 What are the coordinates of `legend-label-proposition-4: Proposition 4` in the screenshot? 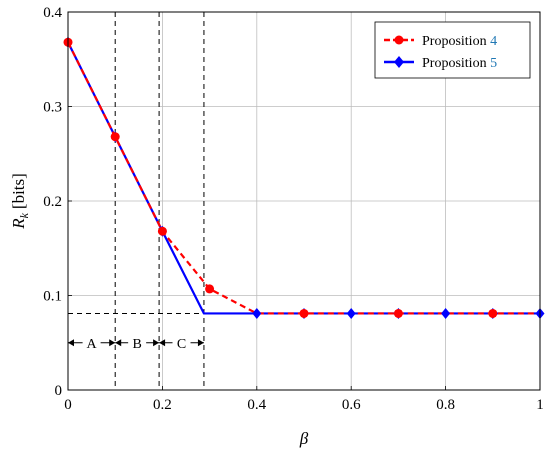 It's located at (459, 41).